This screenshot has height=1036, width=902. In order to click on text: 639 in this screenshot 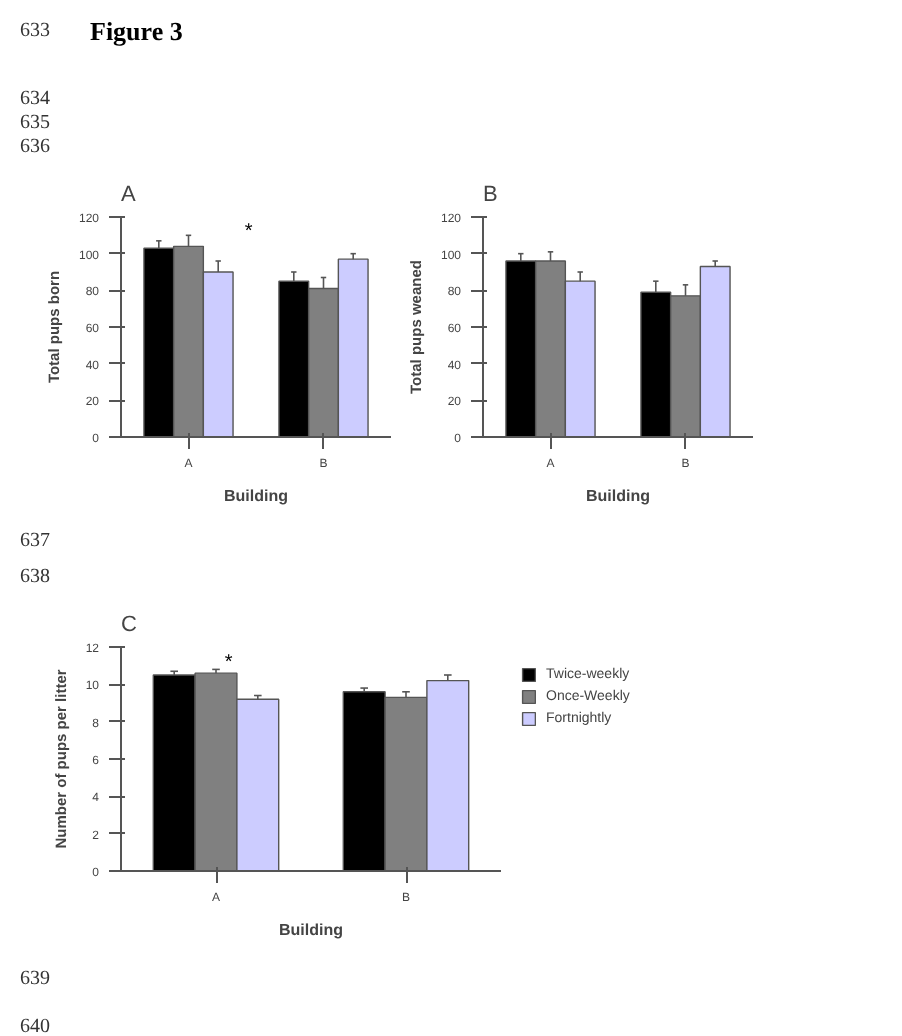, I will do `click(35, 980)`.